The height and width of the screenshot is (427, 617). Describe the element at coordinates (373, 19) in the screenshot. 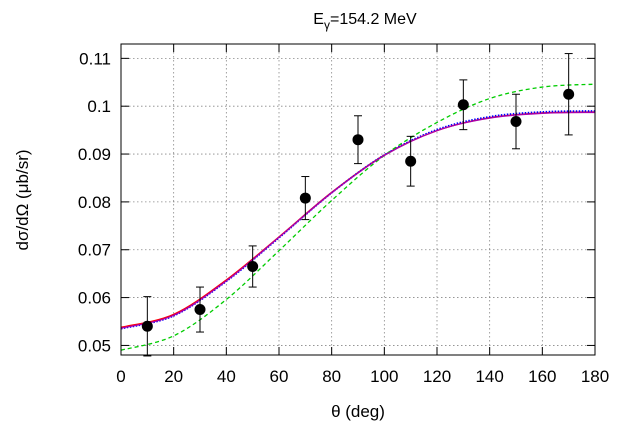

I see `chart-title-rest: =154.2 MeV` at that location.